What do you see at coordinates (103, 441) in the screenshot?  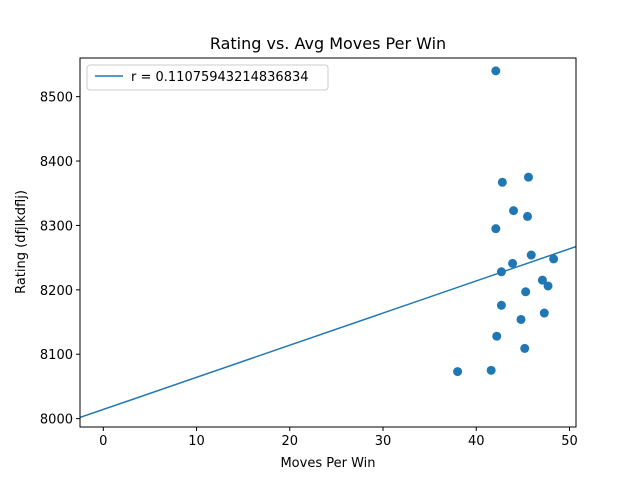 I see `x-tick-label: 0` at bounding box center [103, 441].